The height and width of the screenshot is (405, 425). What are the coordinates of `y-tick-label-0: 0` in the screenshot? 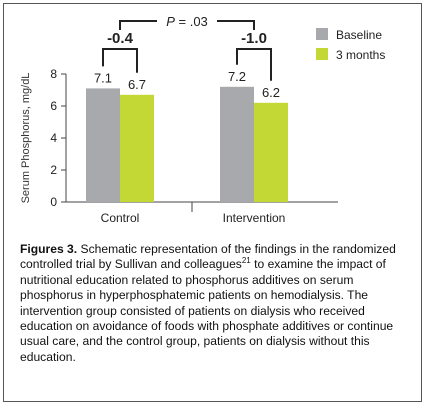 It's located at (53, 202).